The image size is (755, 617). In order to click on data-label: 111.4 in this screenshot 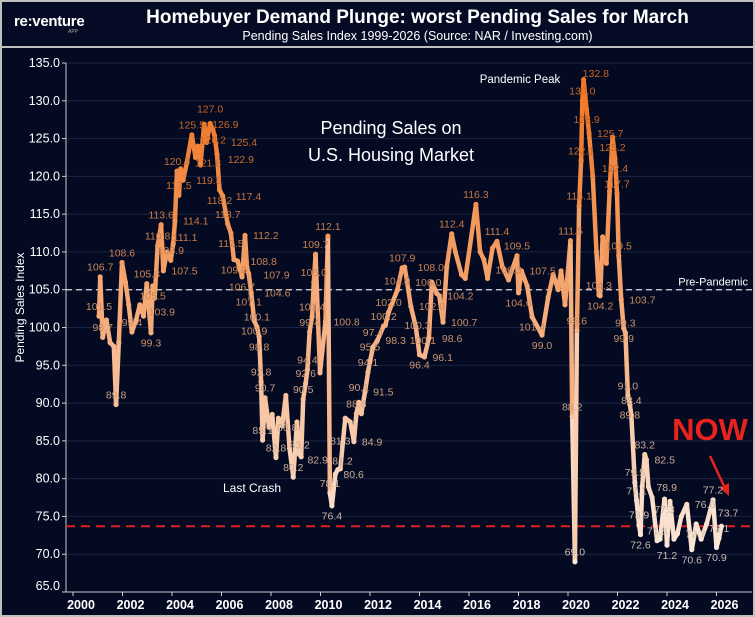, I will do `click(497, 232)`.